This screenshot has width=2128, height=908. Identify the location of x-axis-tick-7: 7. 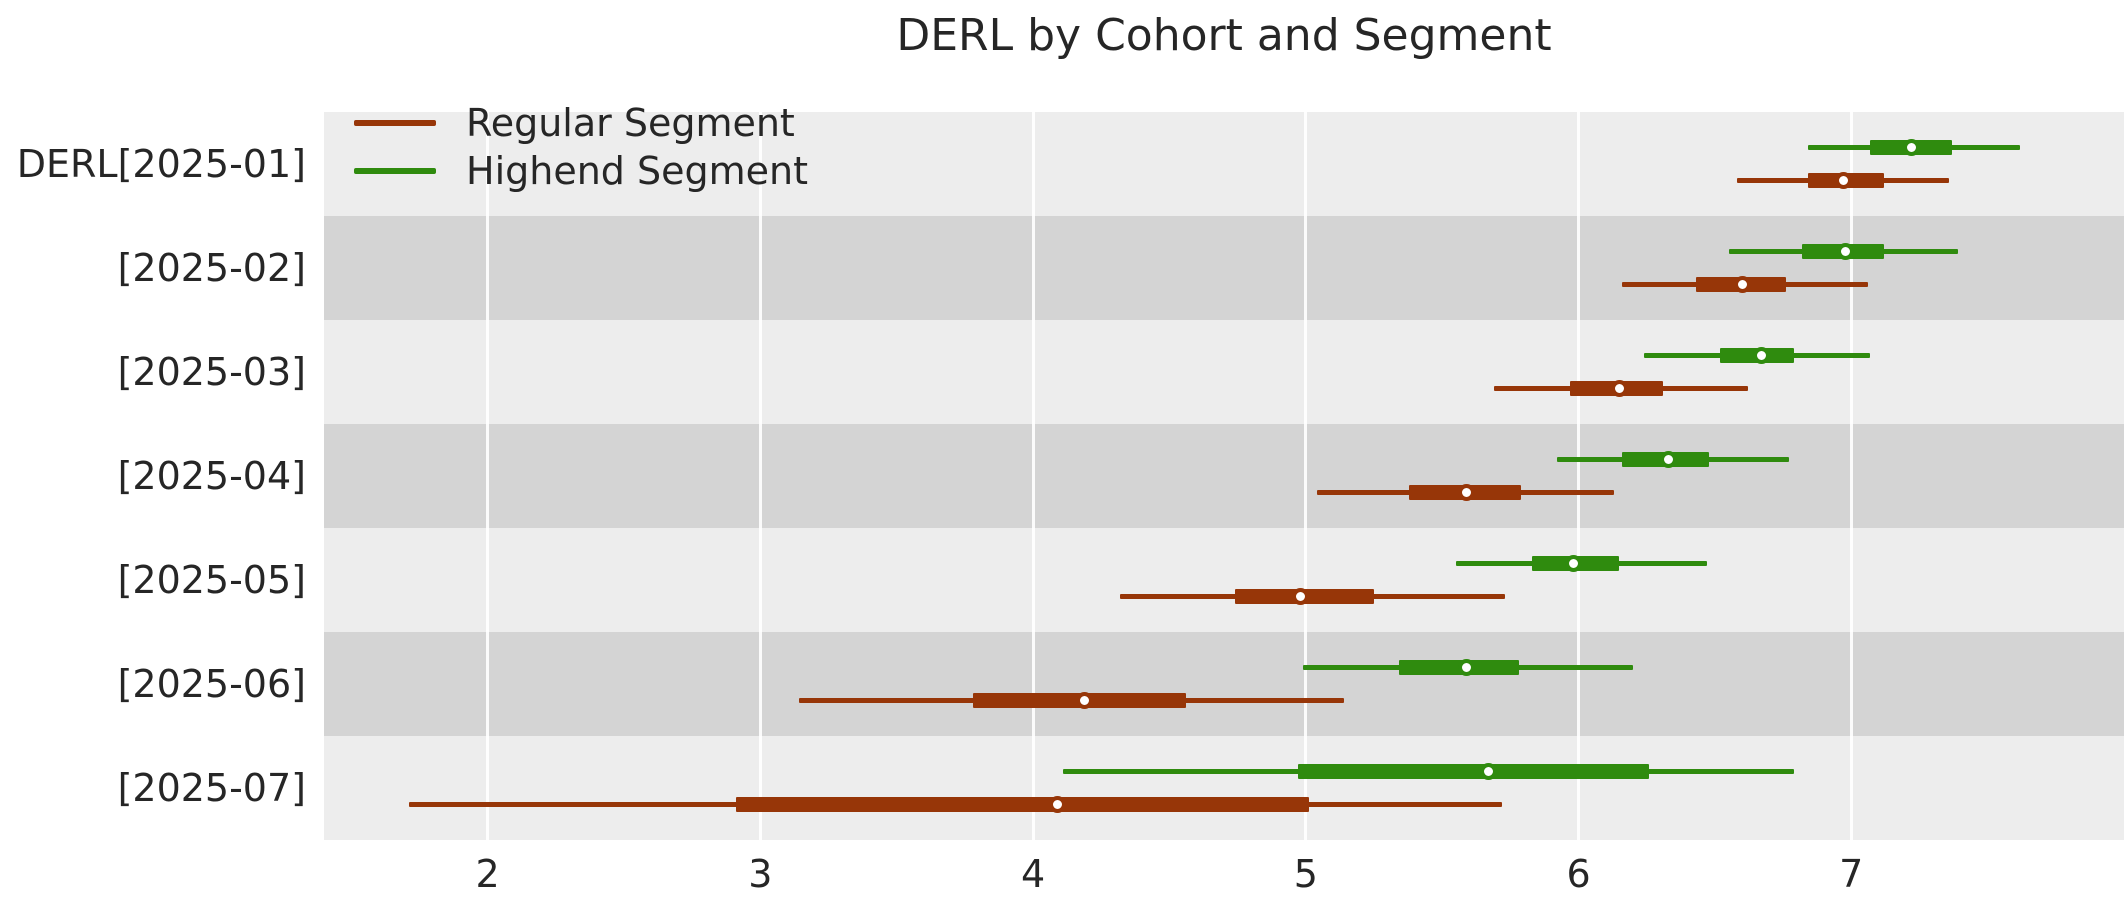
(1851, 874).